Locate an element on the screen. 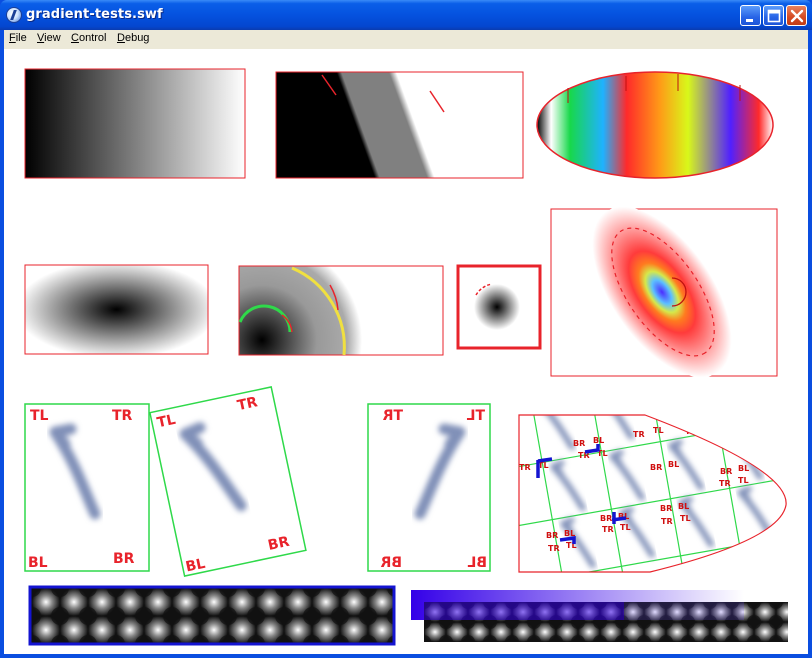  swatch-mirrored: TL TR BL BR is located at coordinates (429, 487).